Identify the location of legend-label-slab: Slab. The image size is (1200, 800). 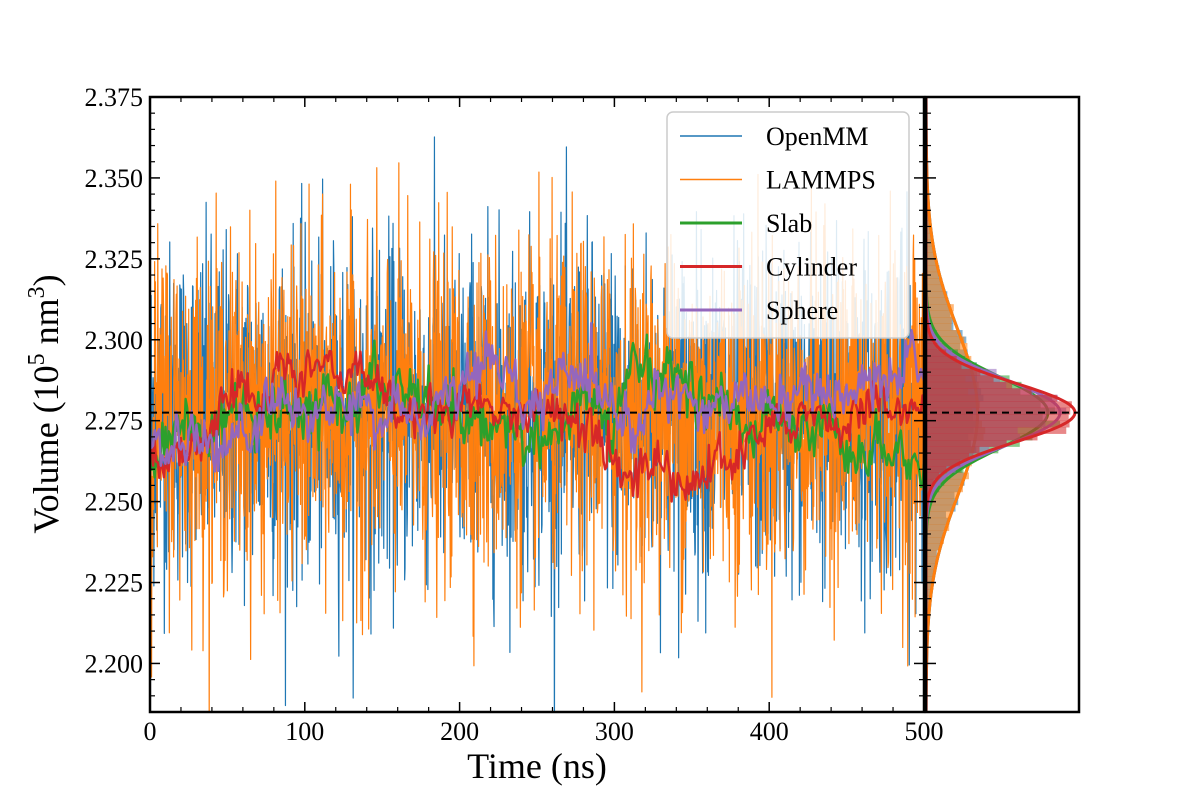
(789, 223).